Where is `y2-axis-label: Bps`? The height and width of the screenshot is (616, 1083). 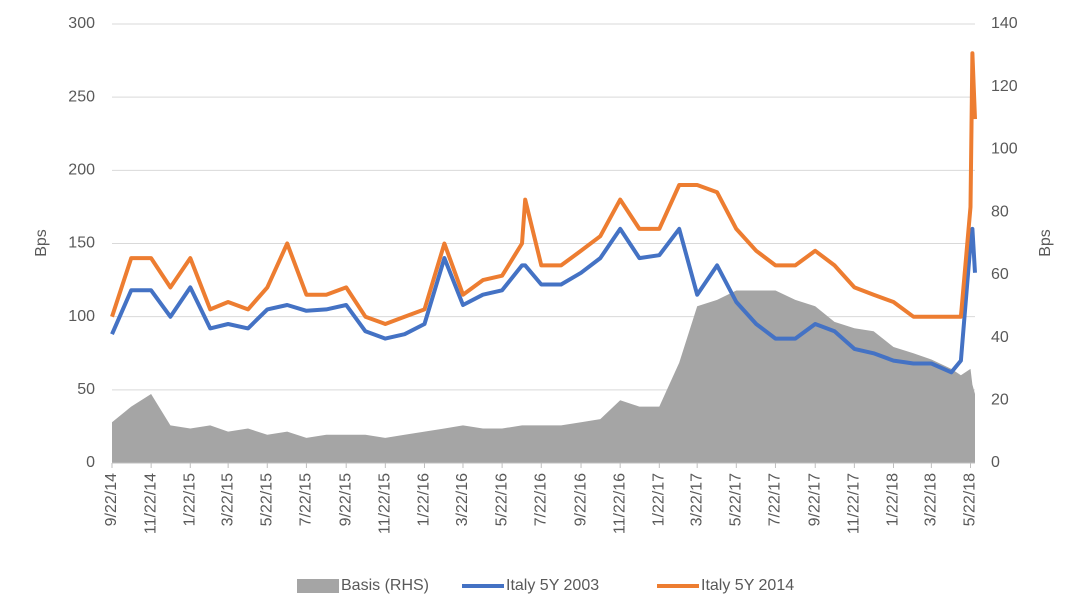
y2-axis-label: Bps is located at coordinates (1045, 243).